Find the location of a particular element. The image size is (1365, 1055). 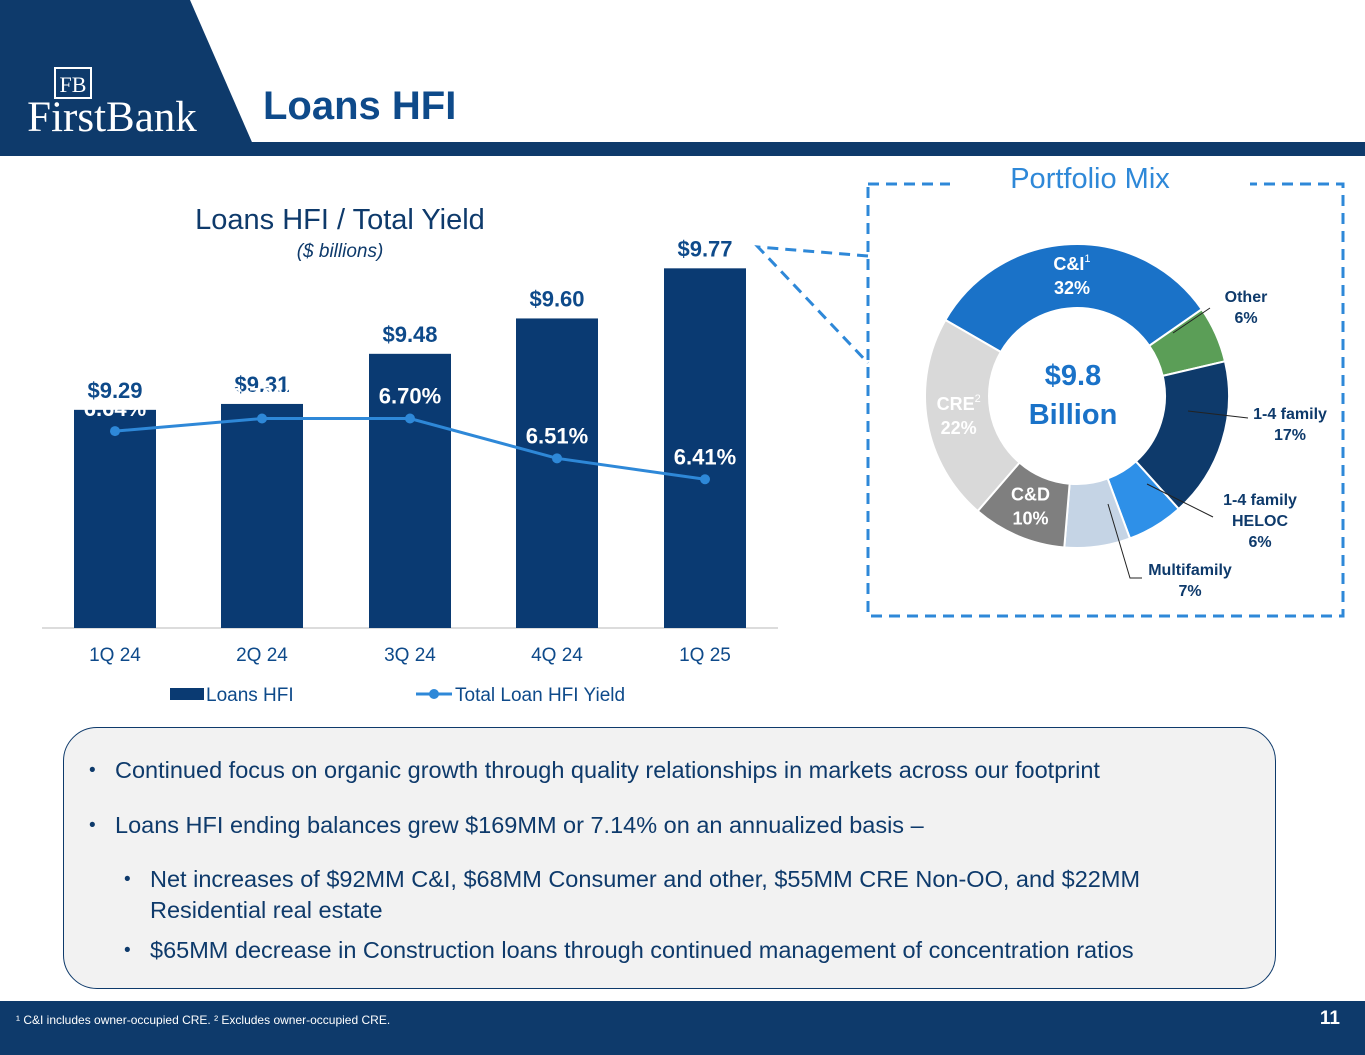

slice-name-label: CRE2 is located at coordinates (959, 403).